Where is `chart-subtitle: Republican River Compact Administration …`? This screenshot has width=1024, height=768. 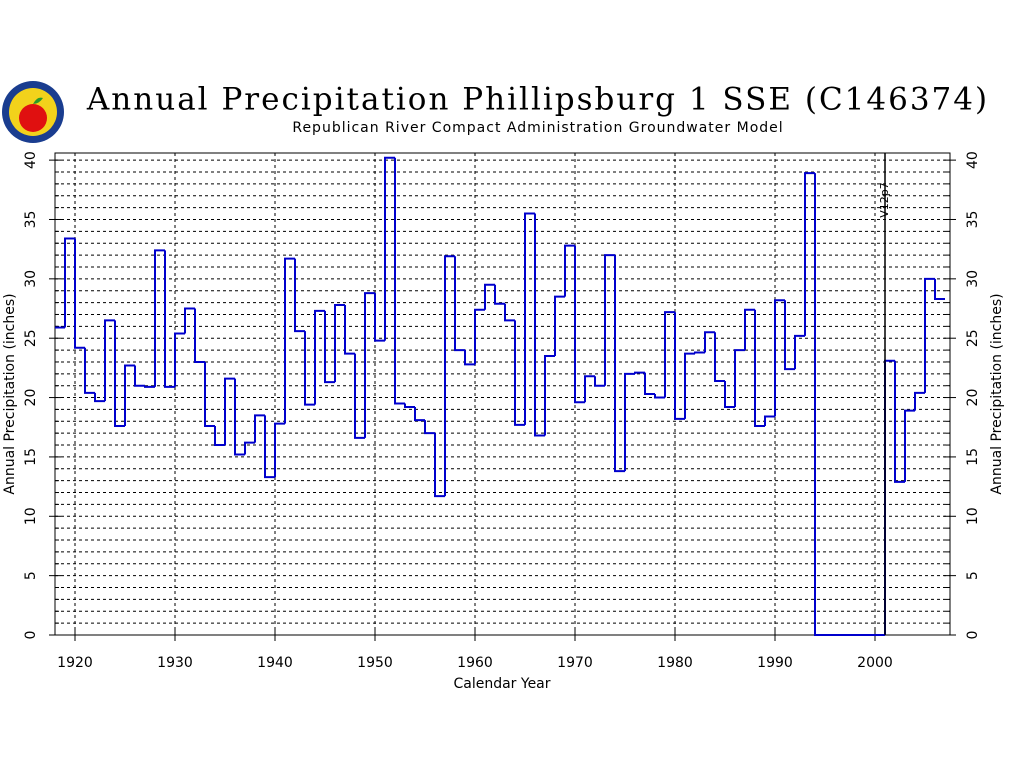 chart-subtitle: Republican River Compact Administration … is located at coordinates (537, 128).